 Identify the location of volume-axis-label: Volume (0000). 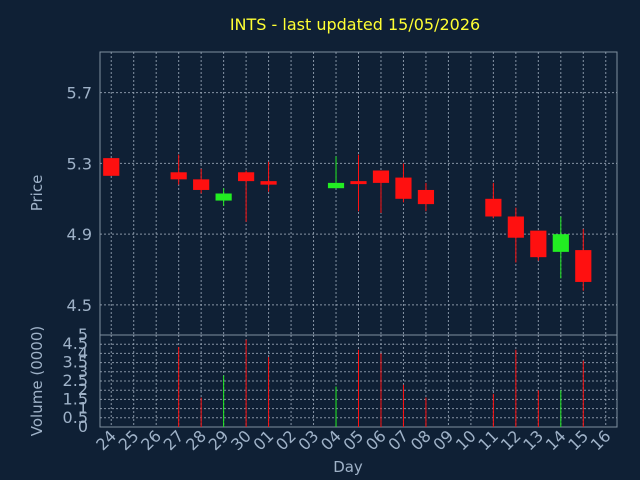
(37, 381).